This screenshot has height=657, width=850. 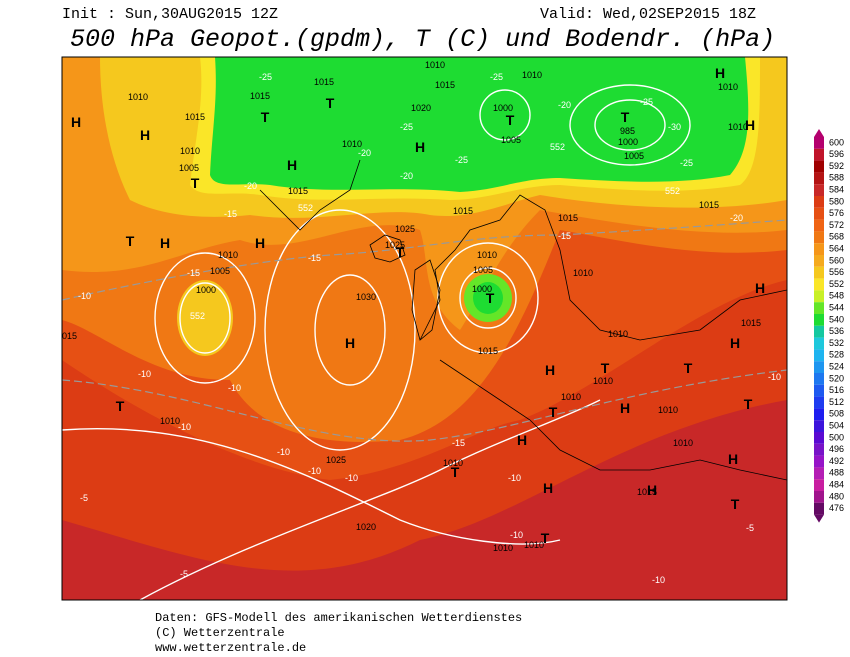 What do you see at coordinates (836, 343) in the screenshot?
I see `colorbar-label: 532` at bounding box center [836, 343].